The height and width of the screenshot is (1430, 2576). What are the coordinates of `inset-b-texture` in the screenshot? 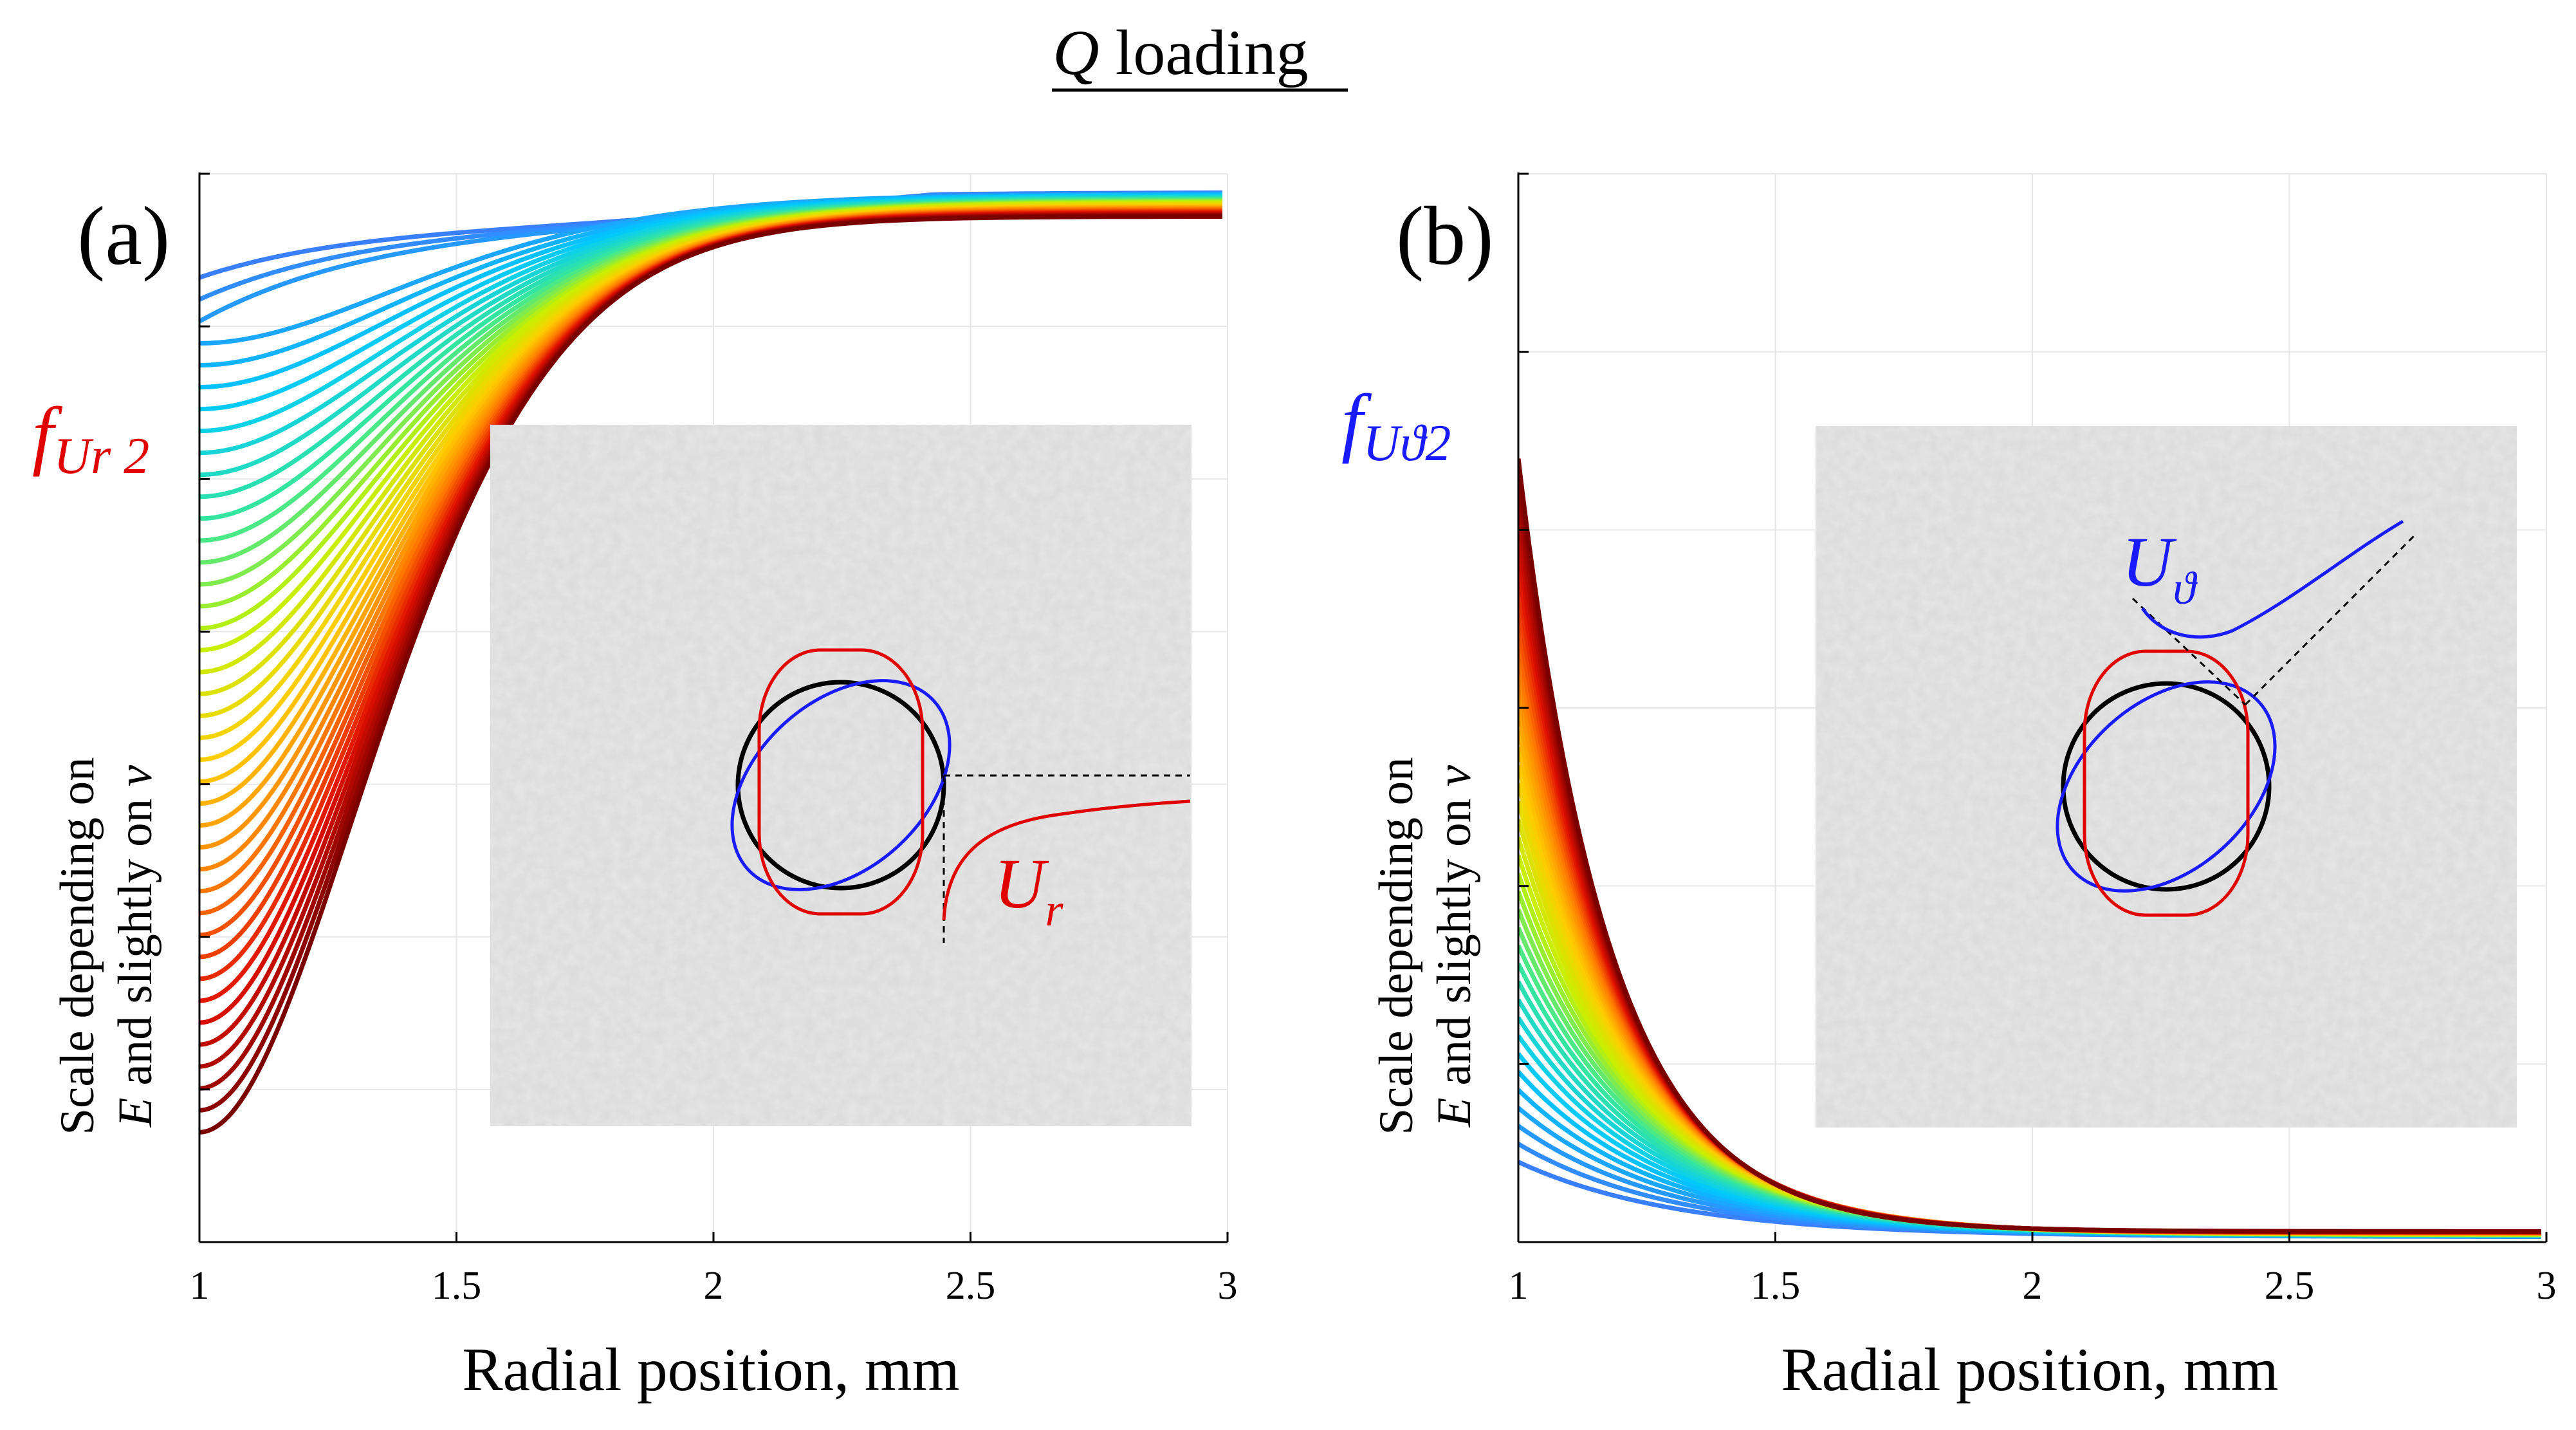 It's located at (2166, 777).